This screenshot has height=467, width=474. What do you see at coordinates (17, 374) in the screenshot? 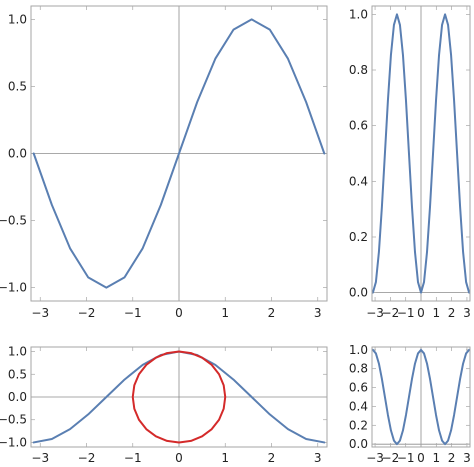
I see `bottom-left-y-tick-label: 0.5` at bounding box center [17, 374].